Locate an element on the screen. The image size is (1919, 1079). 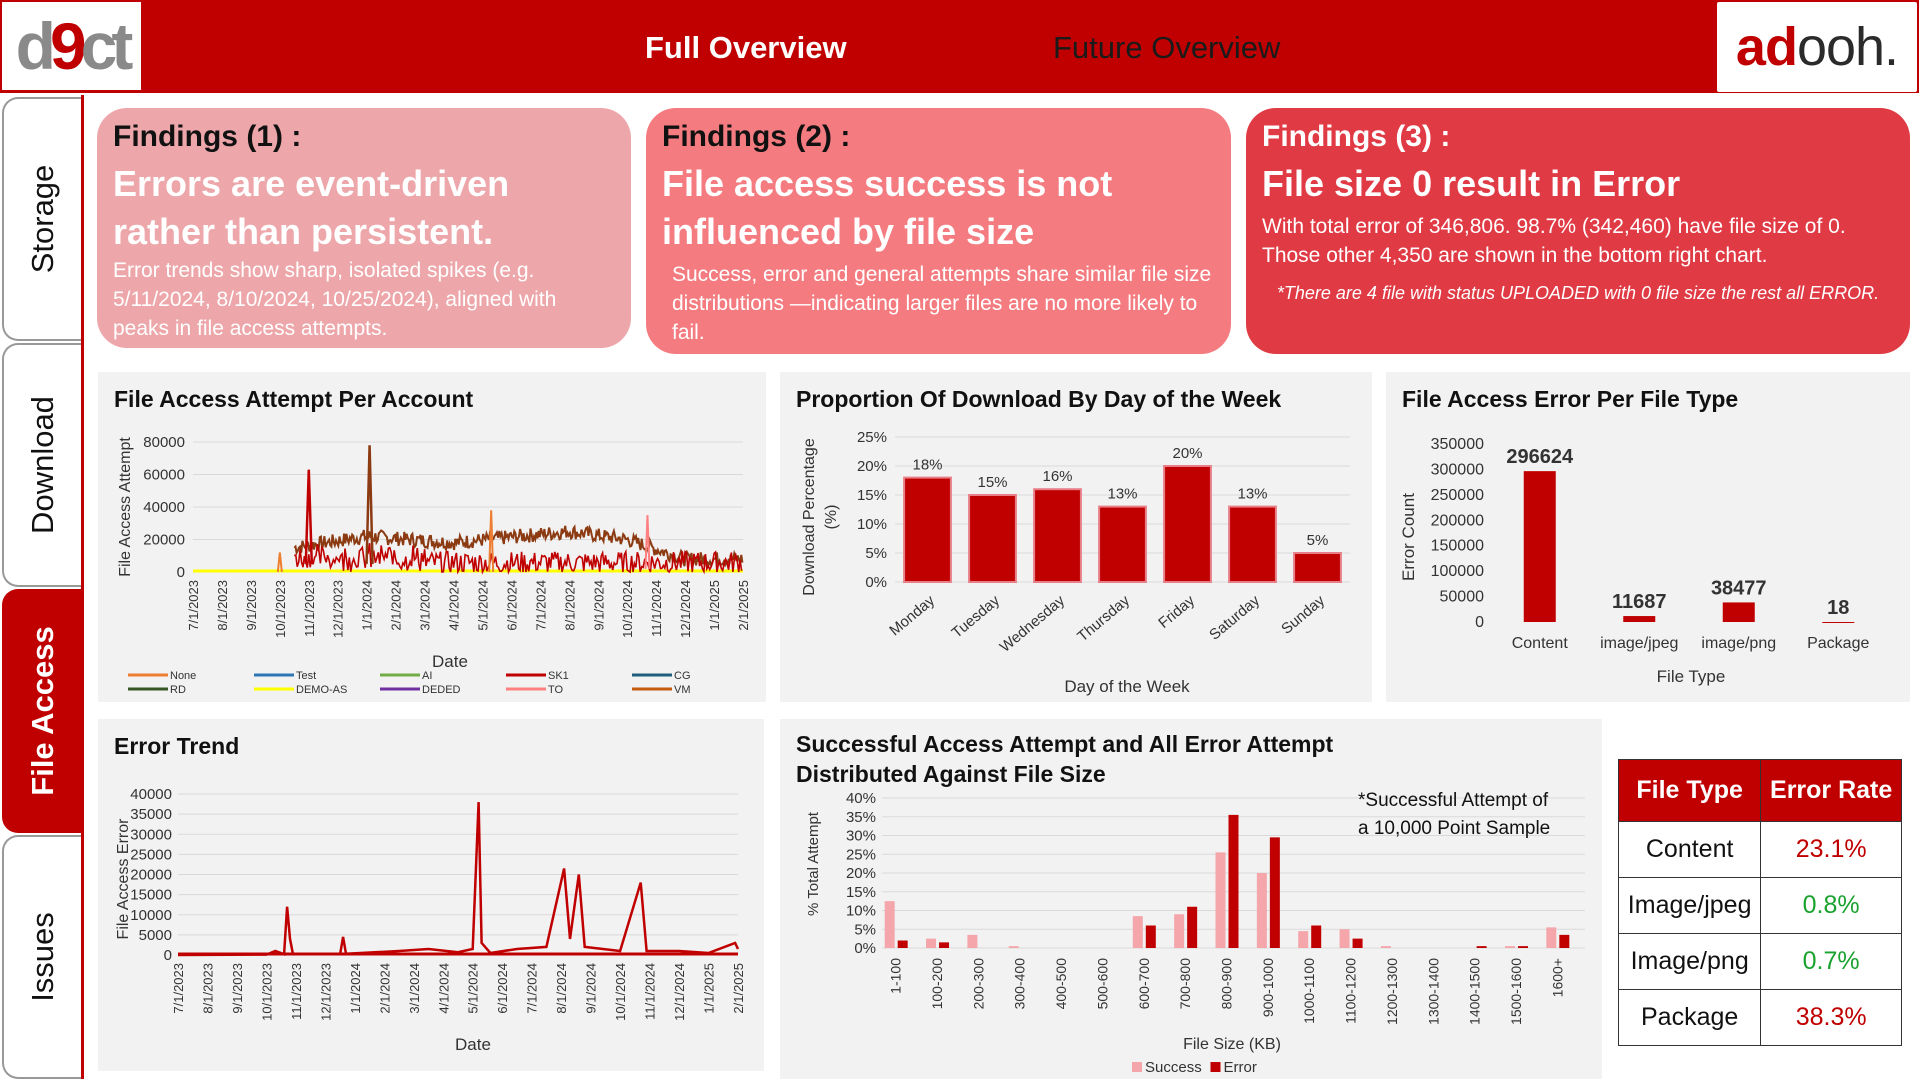
x-tick-label: Sunday is located at coordinates (1303, 615).